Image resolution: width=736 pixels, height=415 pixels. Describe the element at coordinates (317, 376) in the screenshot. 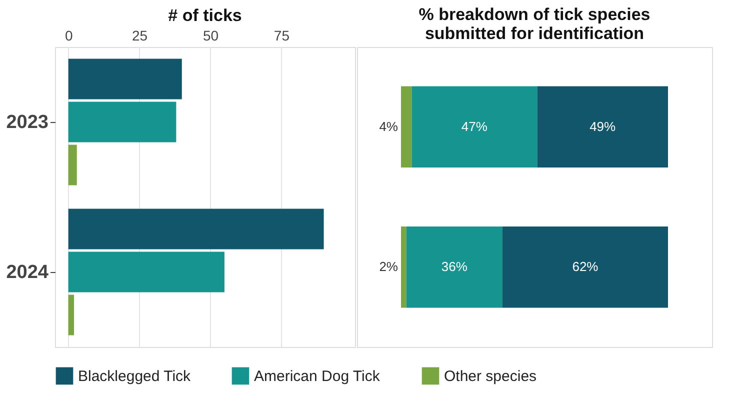

I see `legend-label: American Dog Tick` at that location.